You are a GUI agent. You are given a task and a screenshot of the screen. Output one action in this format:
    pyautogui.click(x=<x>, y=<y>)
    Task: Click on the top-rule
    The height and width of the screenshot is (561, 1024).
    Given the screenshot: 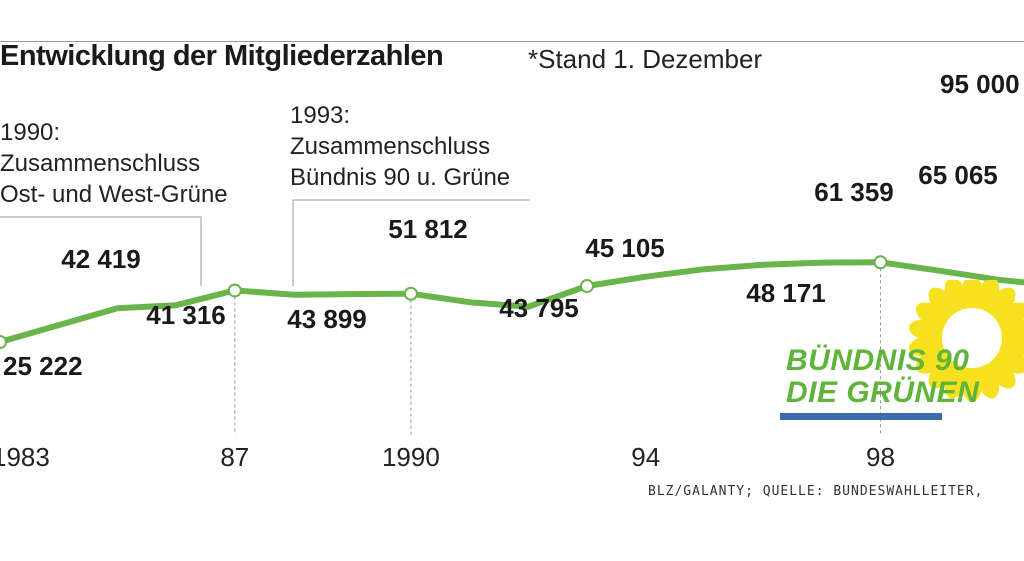 What is the action you would take?
    pyautogui.click(x=512, y=41)
    